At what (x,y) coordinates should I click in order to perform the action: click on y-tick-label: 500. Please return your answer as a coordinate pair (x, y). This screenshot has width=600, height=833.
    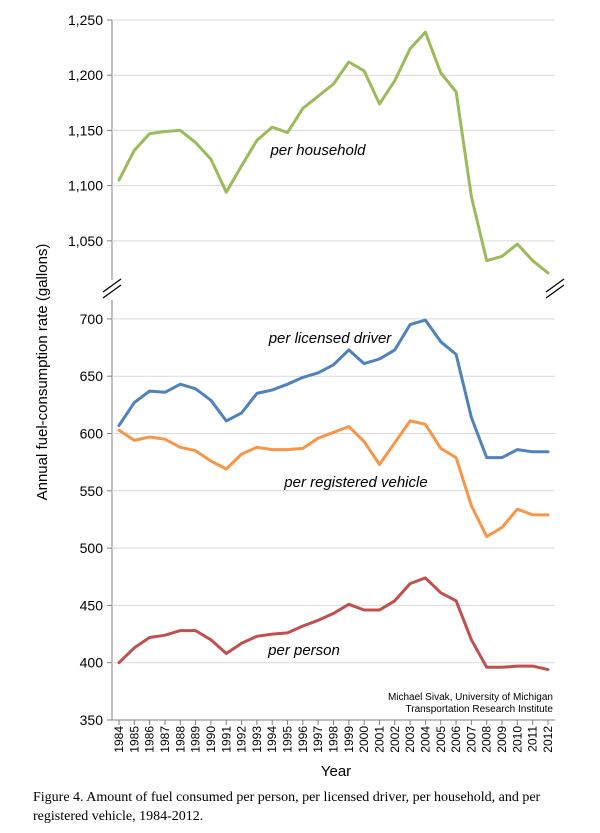
    Looking at the image, I should click on (92, 548).